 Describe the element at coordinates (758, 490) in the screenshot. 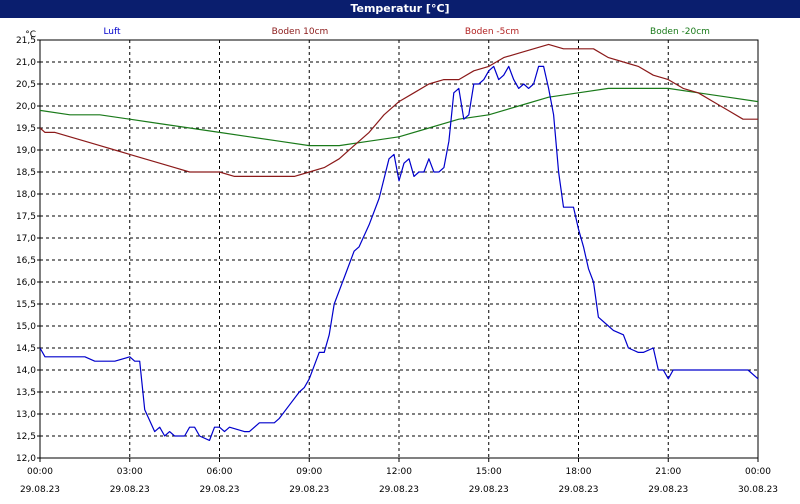

I see `x-tick-label-date: 30.08.23` at that location.